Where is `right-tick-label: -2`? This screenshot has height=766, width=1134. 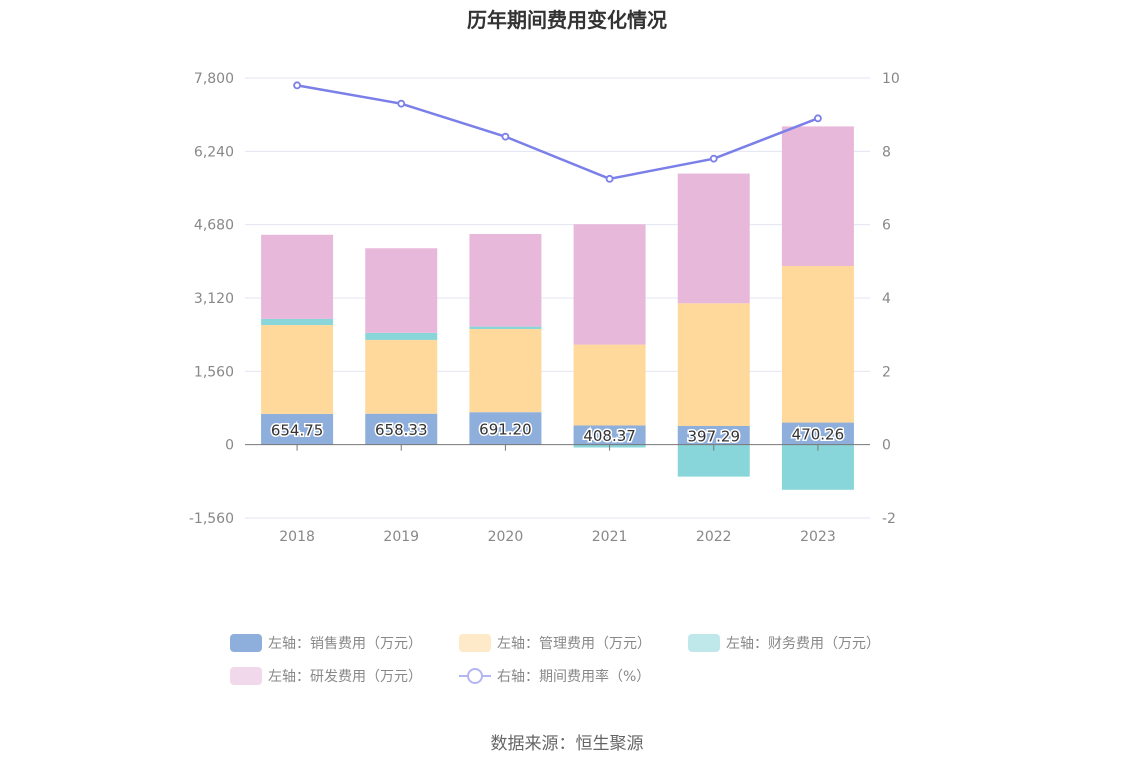 right-tick-label: -2 is located at coordinates (889, 519).